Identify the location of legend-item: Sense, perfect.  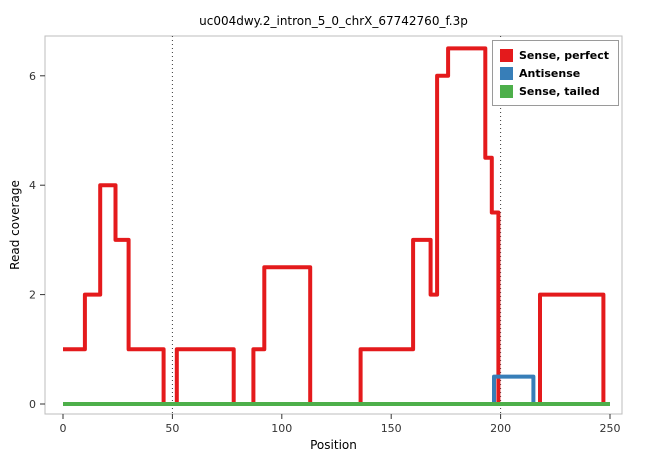
(554, 55).